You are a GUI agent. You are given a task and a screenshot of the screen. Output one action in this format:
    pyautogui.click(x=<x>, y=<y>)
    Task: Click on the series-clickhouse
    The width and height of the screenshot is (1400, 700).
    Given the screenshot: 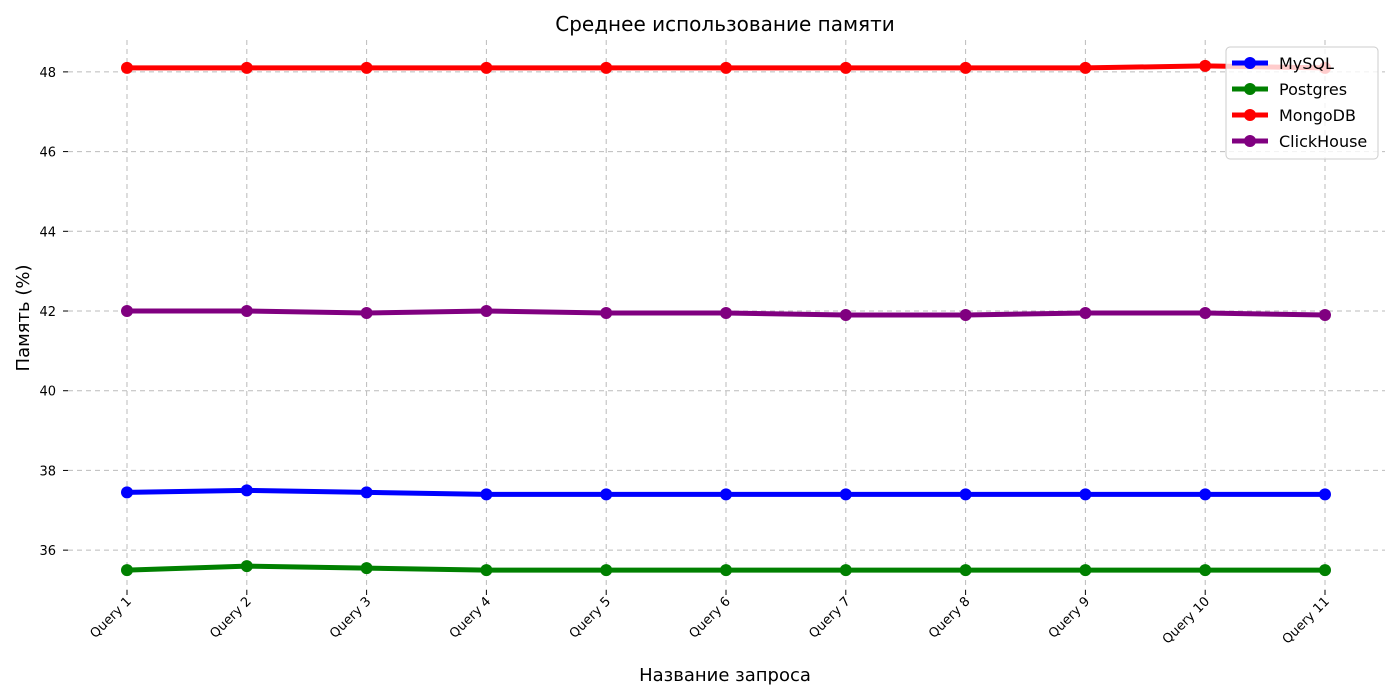 What is the action you would take?
    pyautogui.click(x=726, y=313)
    